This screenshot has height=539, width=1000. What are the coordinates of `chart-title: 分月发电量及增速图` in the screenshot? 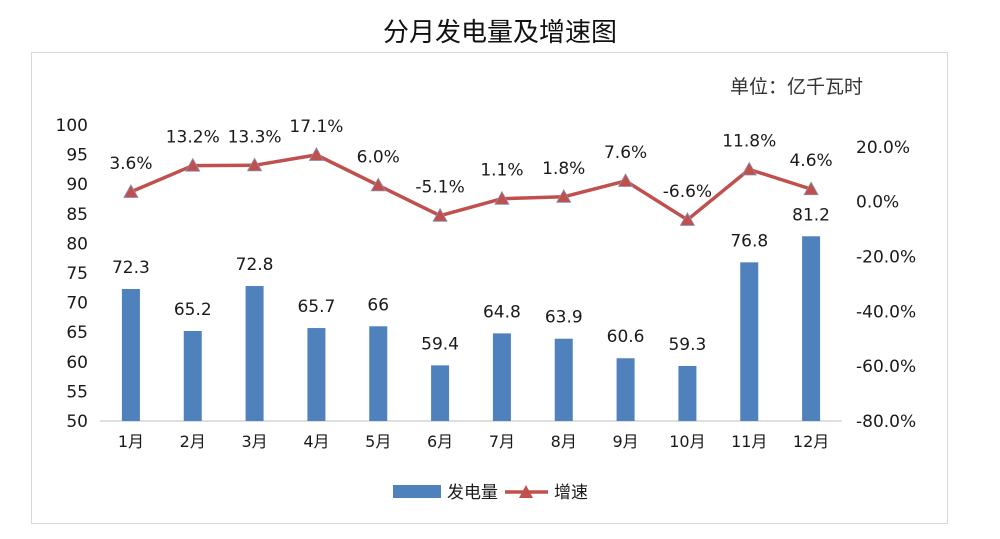 It's located at (499, 33).